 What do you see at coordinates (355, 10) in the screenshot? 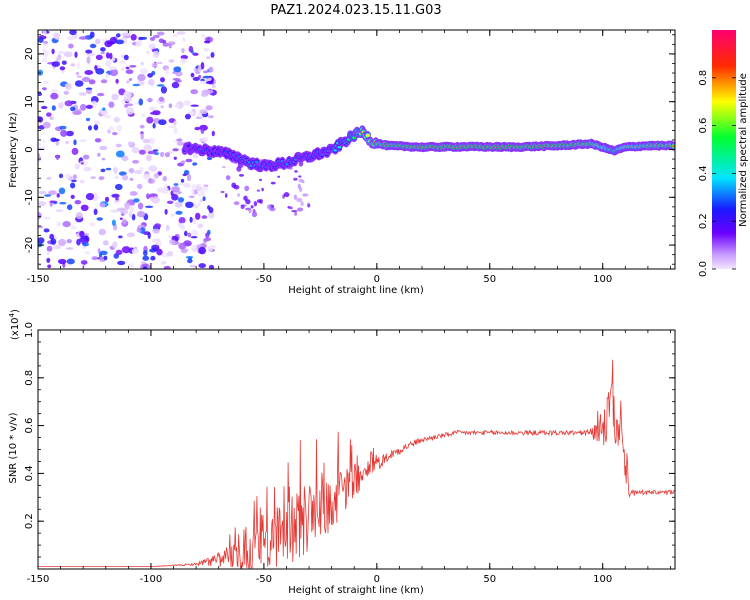
I see `chart-title: PAZ1.2024.023.15.11.G03` at bounding box center [355, 10].